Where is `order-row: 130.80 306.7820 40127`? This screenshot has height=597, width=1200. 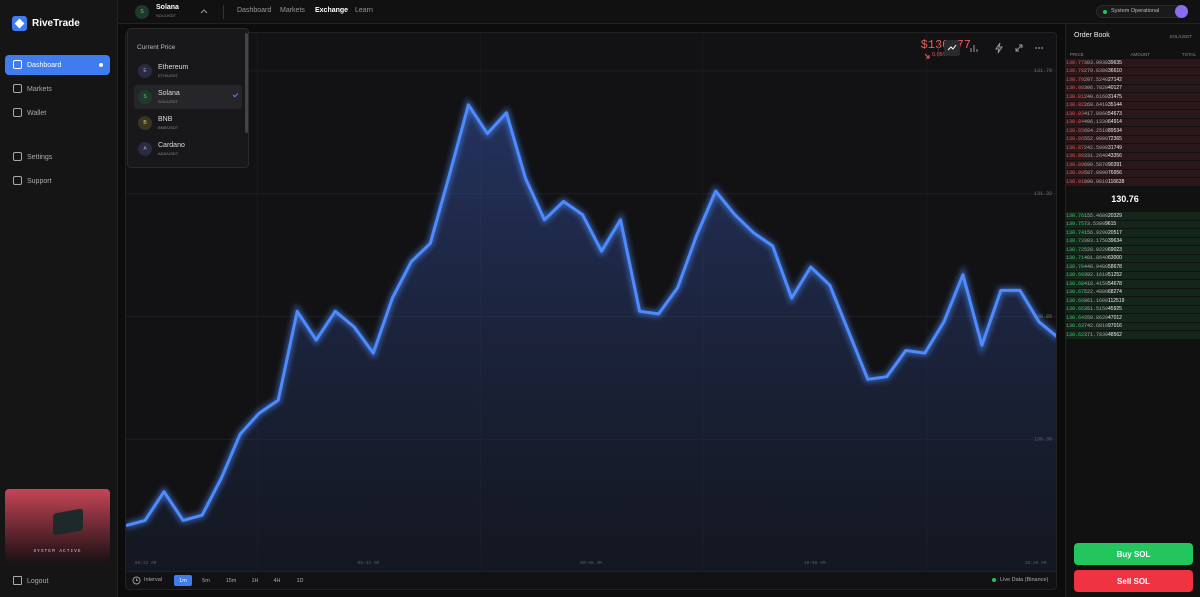 order-row: 130.80 306.7820 40127 is located at coordinates (1133, 88).